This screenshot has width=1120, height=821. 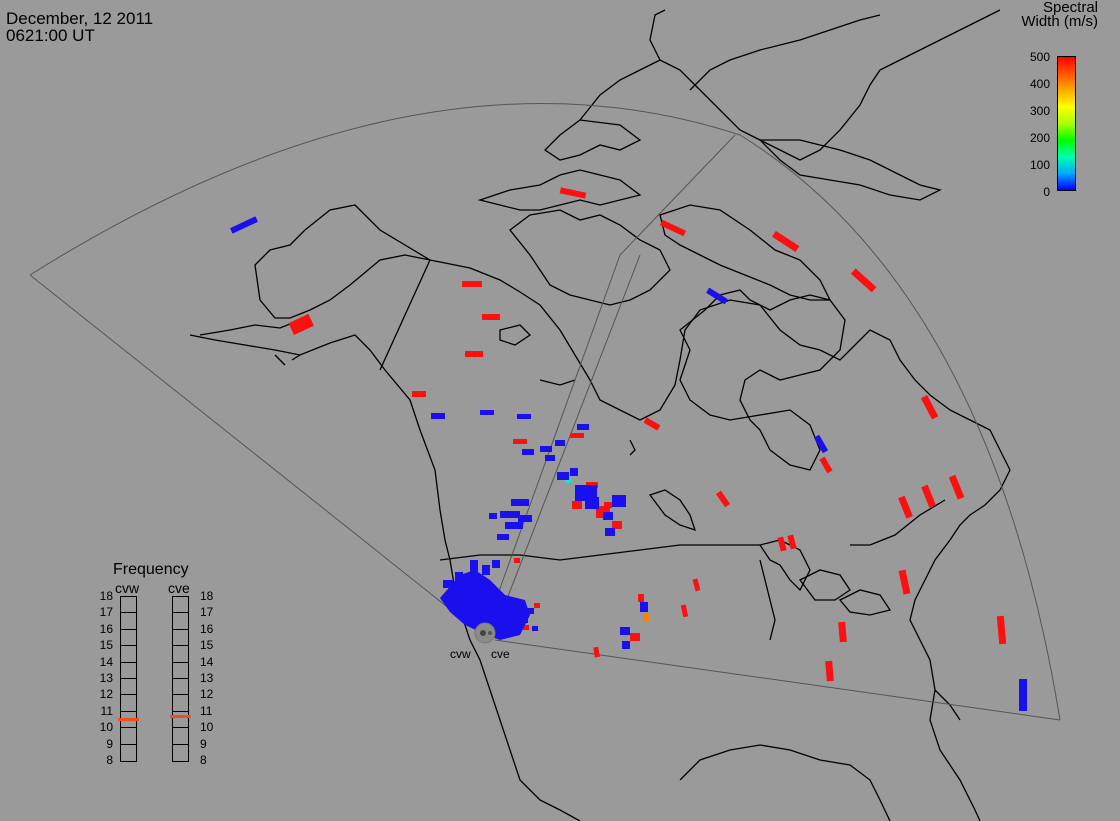 I want to click on radar-label-cvw: cvw, so click(x=460, y=654).